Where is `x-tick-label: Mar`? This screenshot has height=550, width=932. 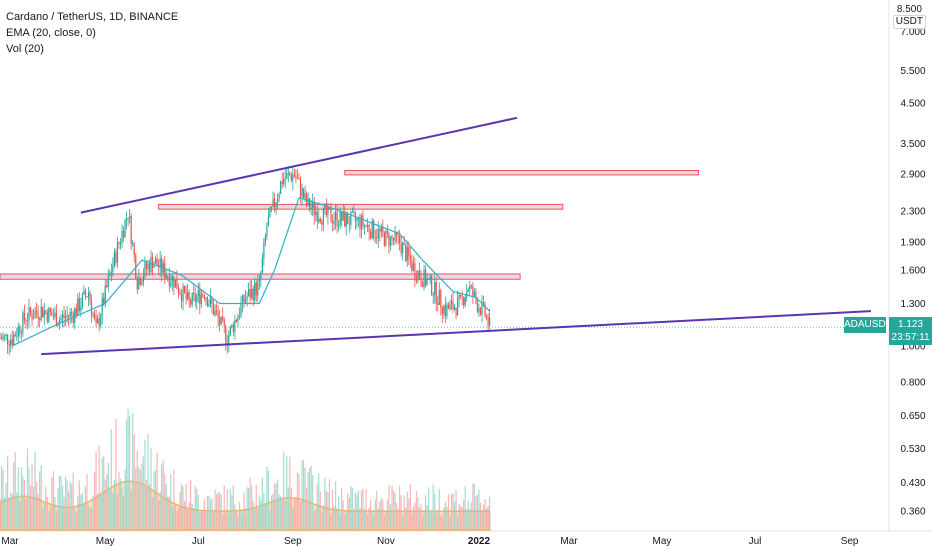 x-tick-label: Mar is located at coordinates (569, 541).